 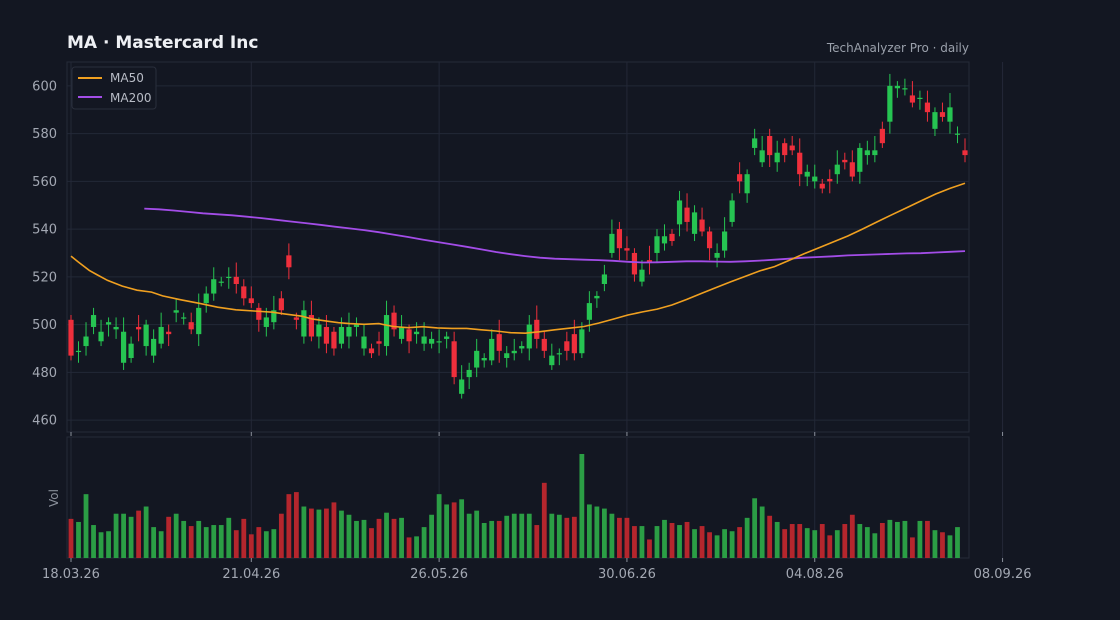 What do you see at coordinates (251, 574) in the screenshot?
I see `x-tick-label: 21.04.26` at bounding box center [251, 574].